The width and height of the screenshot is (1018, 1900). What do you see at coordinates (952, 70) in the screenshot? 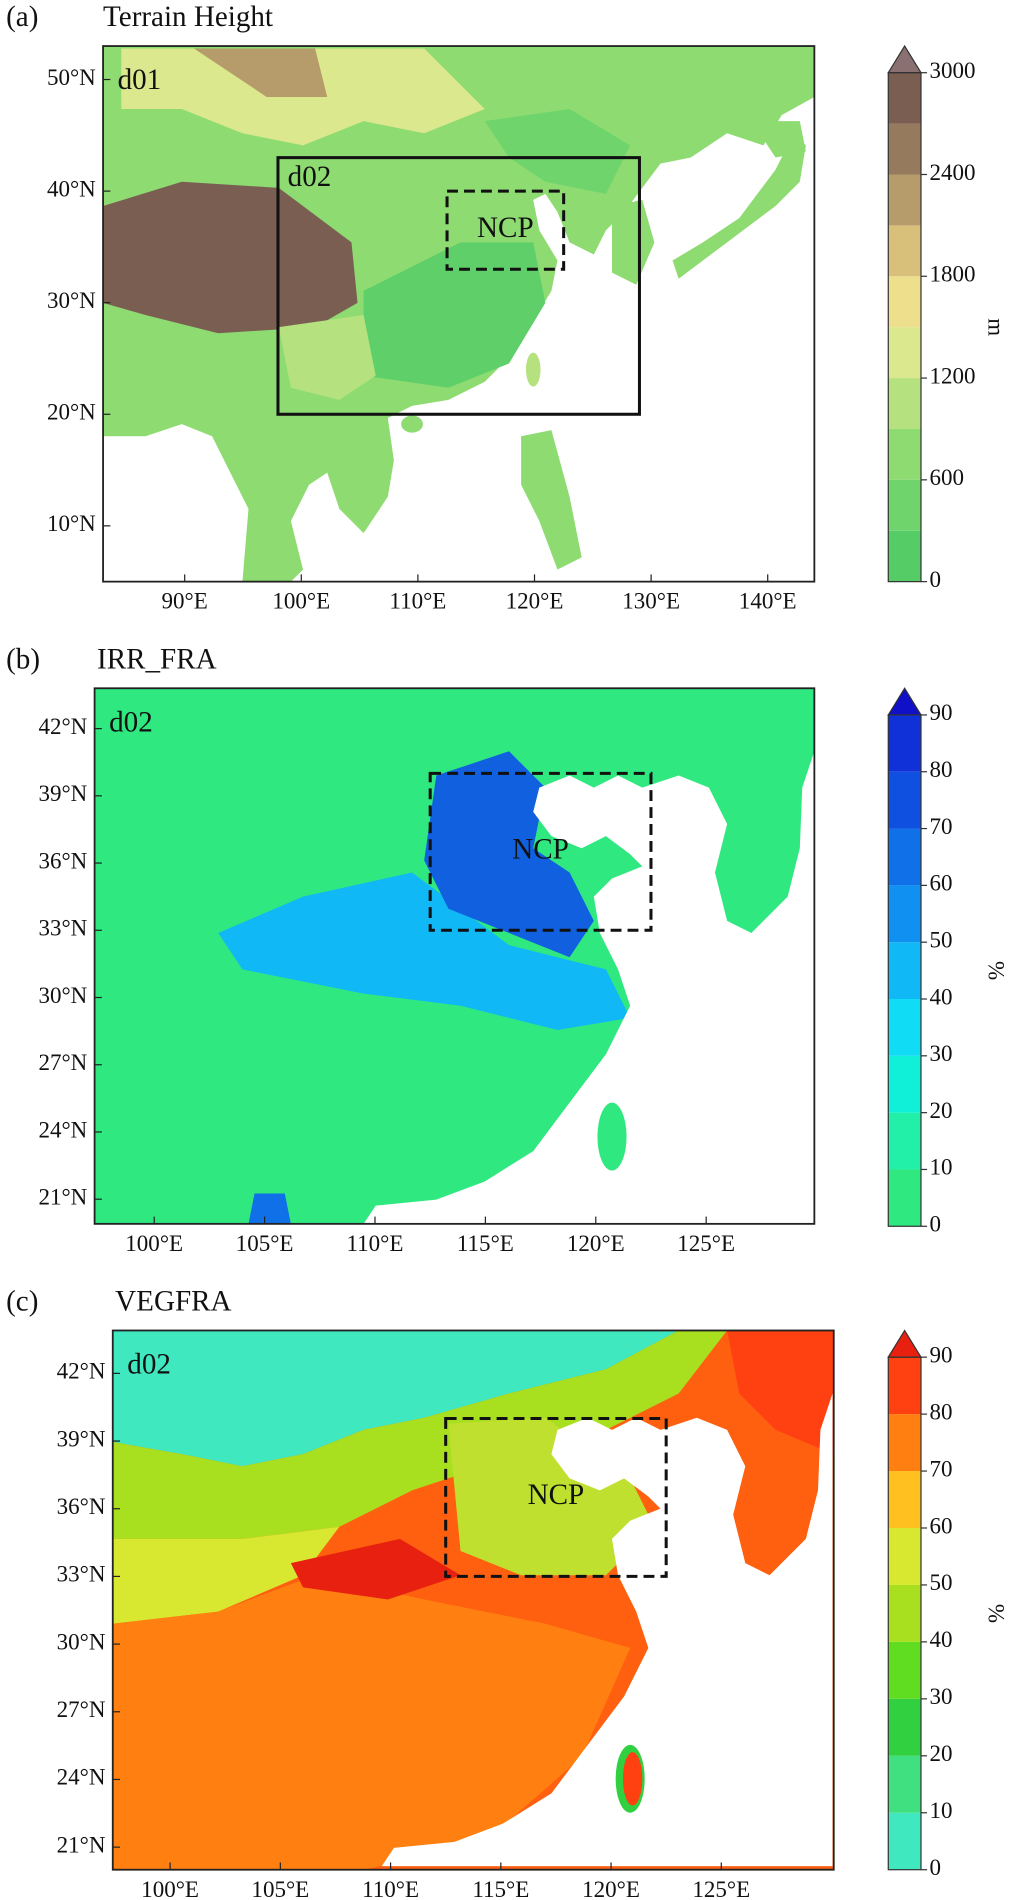
I see `colorbar-tick-label: 3000` at bounding box center [952, 70].